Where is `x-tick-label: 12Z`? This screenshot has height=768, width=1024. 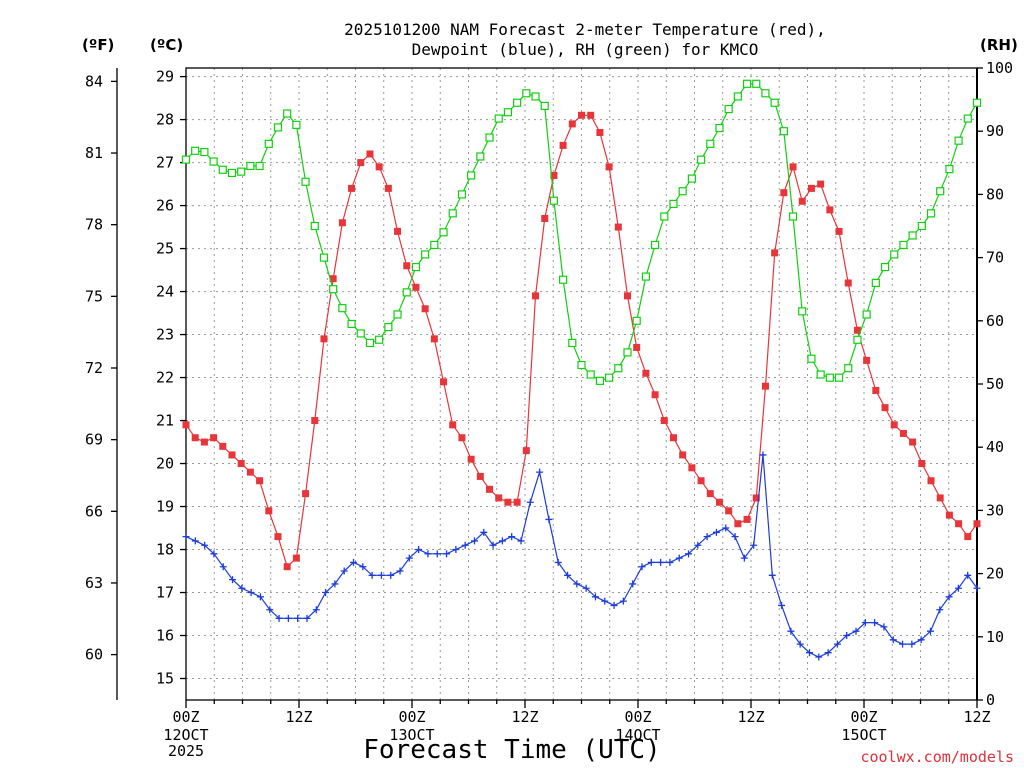
x-tick-label: 12Z is located at coordinates (298, 717).